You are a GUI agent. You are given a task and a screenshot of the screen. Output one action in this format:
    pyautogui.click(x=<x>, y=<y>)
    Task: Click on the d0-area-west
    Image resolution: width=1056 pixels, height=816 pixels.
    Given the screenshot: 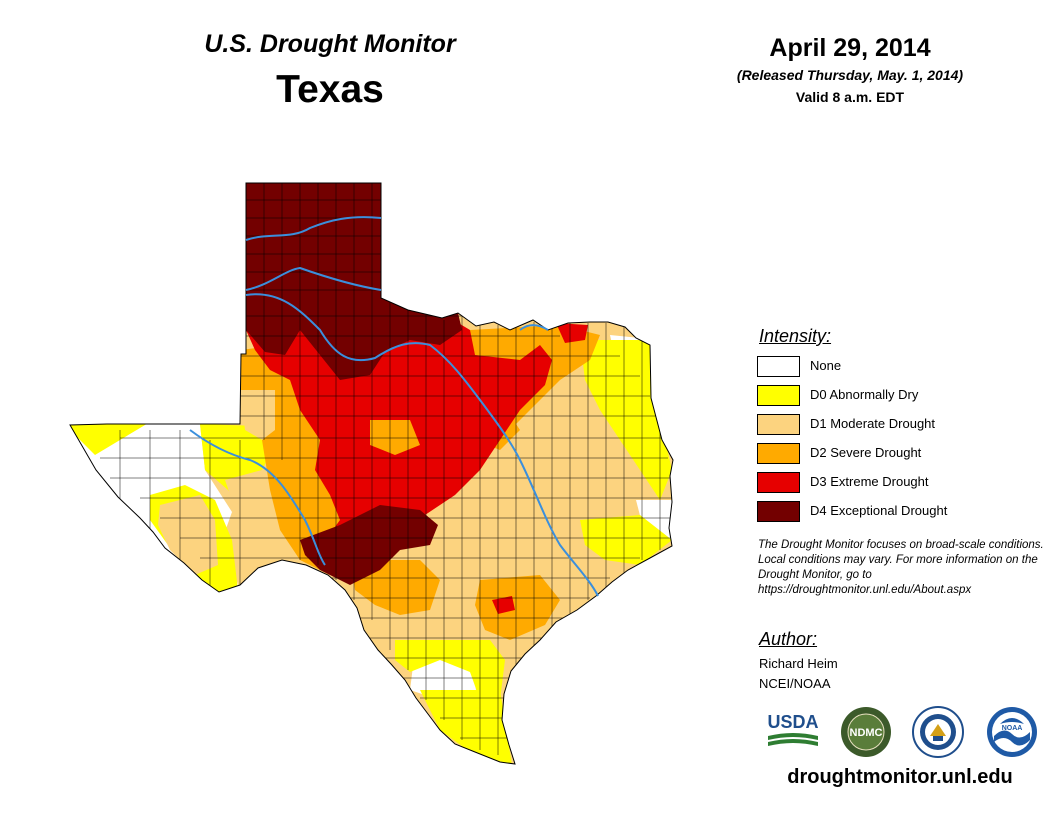 What is the action you would take?
    pyautogui.click(x=237, y=464)
    